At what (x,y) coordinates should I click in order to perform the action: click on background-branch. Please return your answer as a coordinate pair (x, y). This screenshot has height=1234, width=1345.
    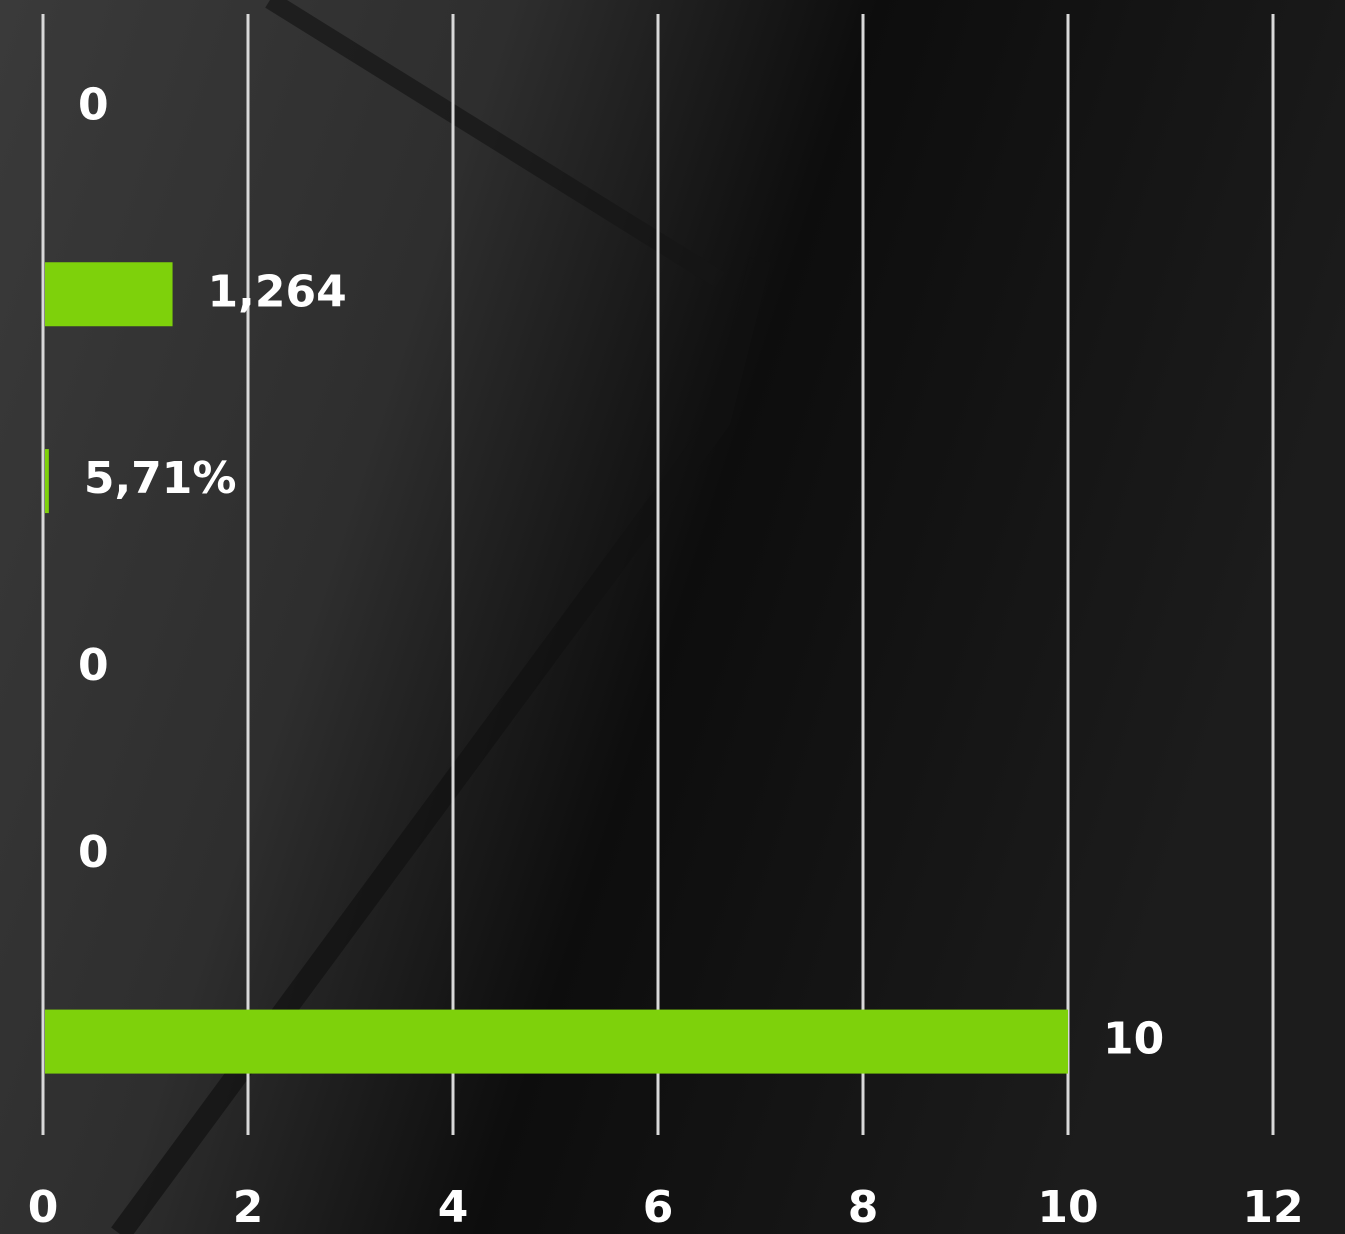
    Looking at the image, I should click on (495, 144).